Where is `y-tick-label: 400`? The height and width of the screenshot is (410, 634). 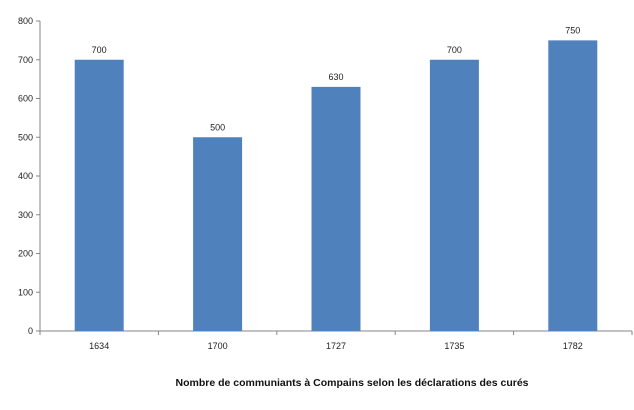
y-tick-label: 400 is located at coordinates (25, 176).